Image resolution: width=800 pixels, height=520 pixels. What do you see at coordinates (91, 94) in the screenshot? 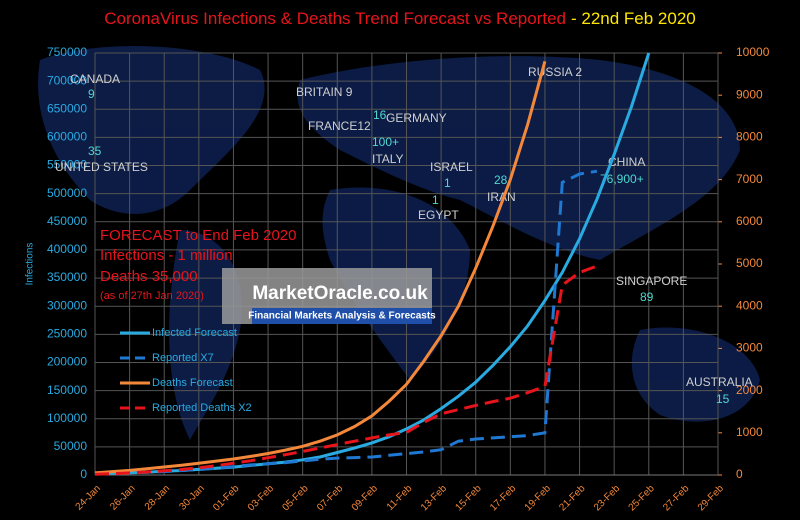
I see `map-label: 9` at bounding box center [91, 94].